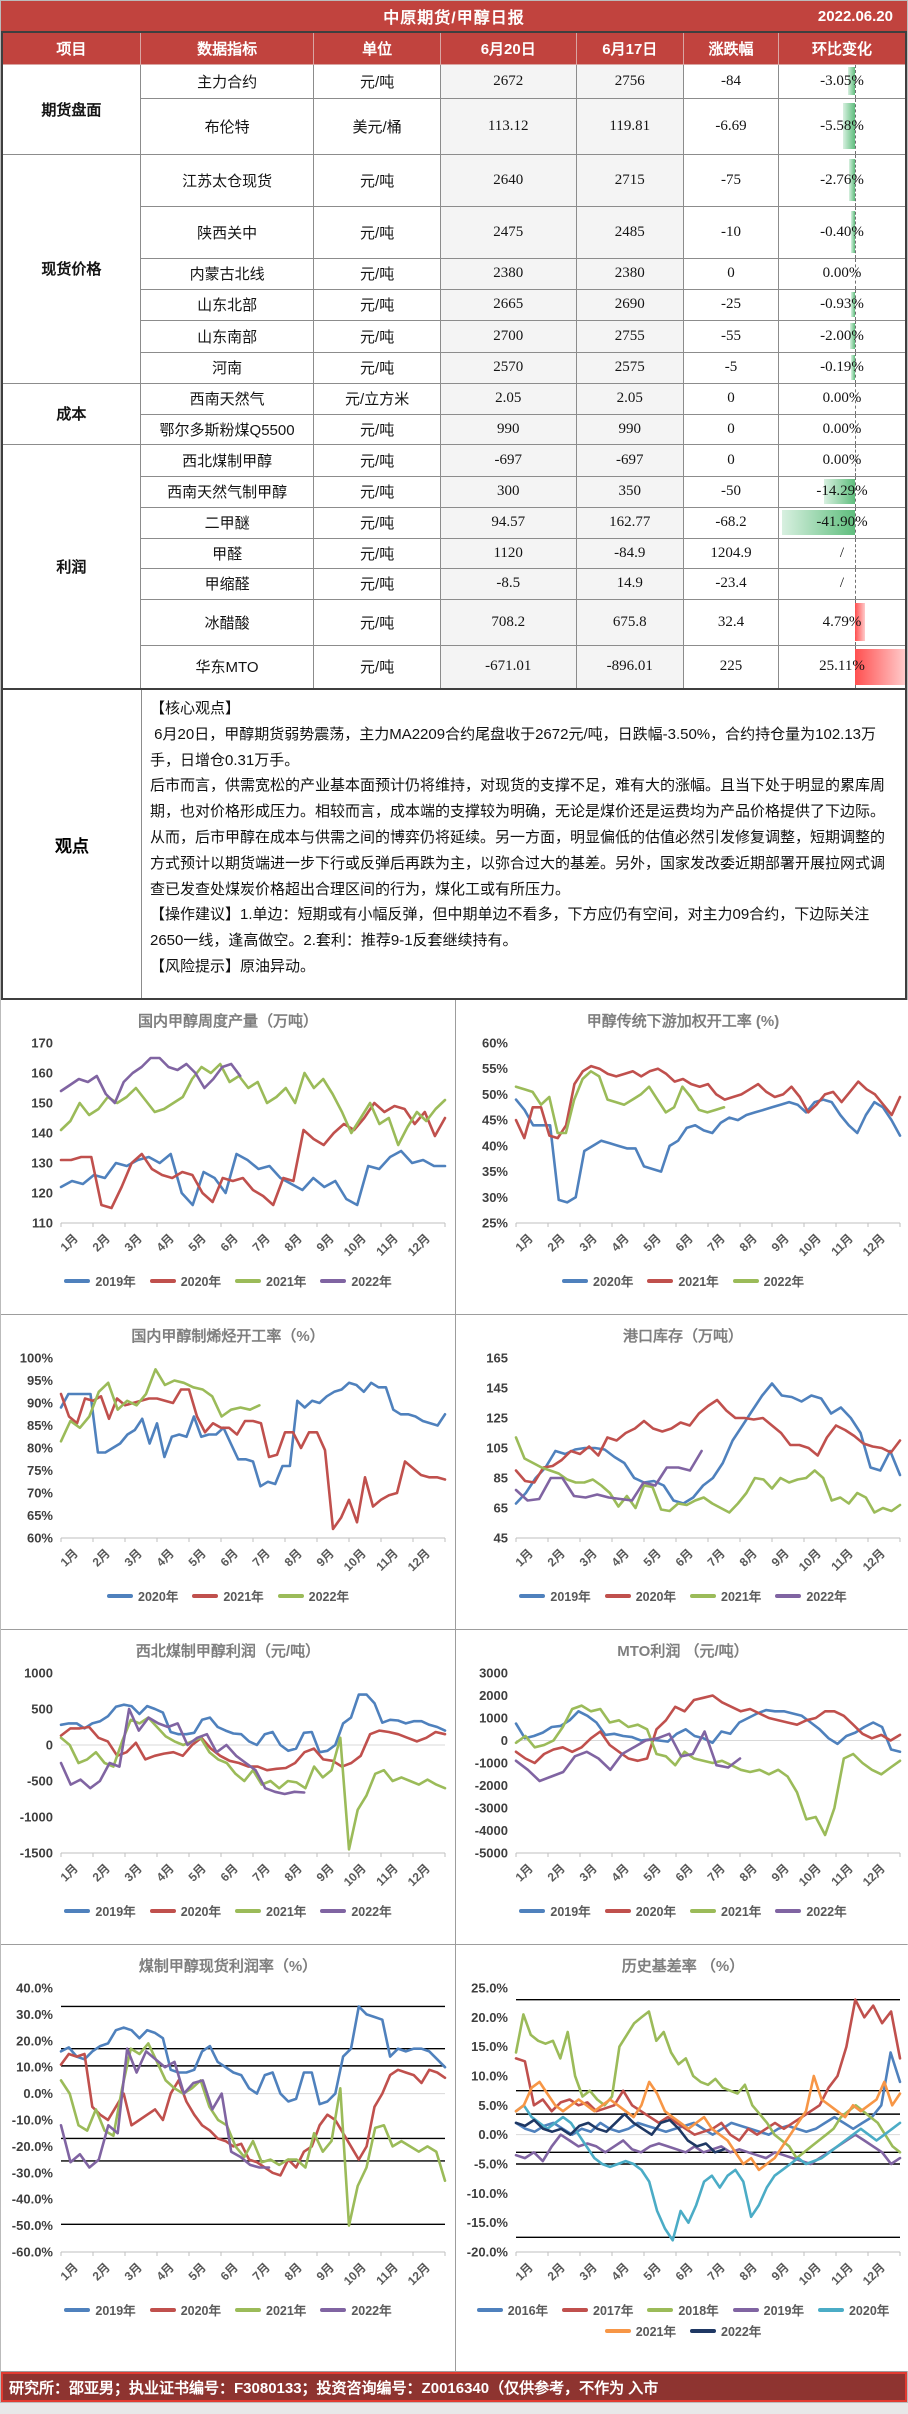  What do you see at coordinates (620, 1102) in the screenshot?
I see `series-line-2022年` at bounding box center [620, 1102].